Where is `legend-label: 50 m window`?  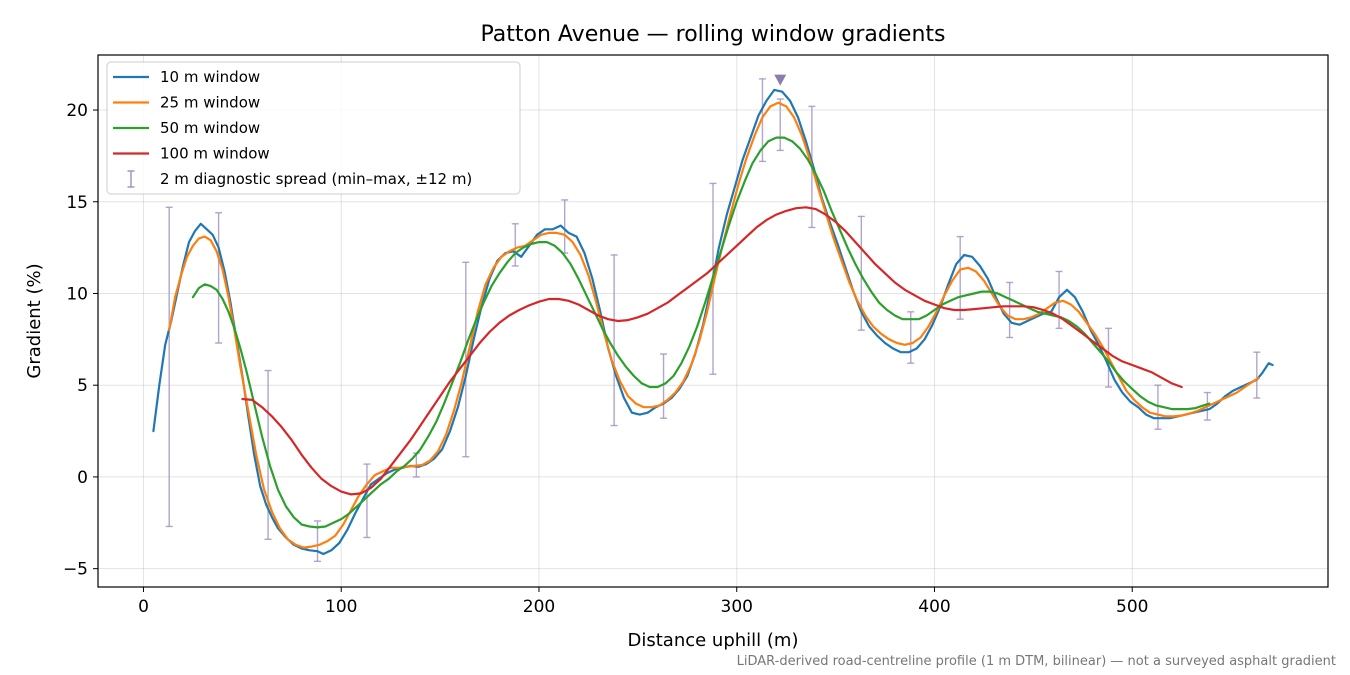
legend-label: 50 m window is located at coordinates (210, 128).